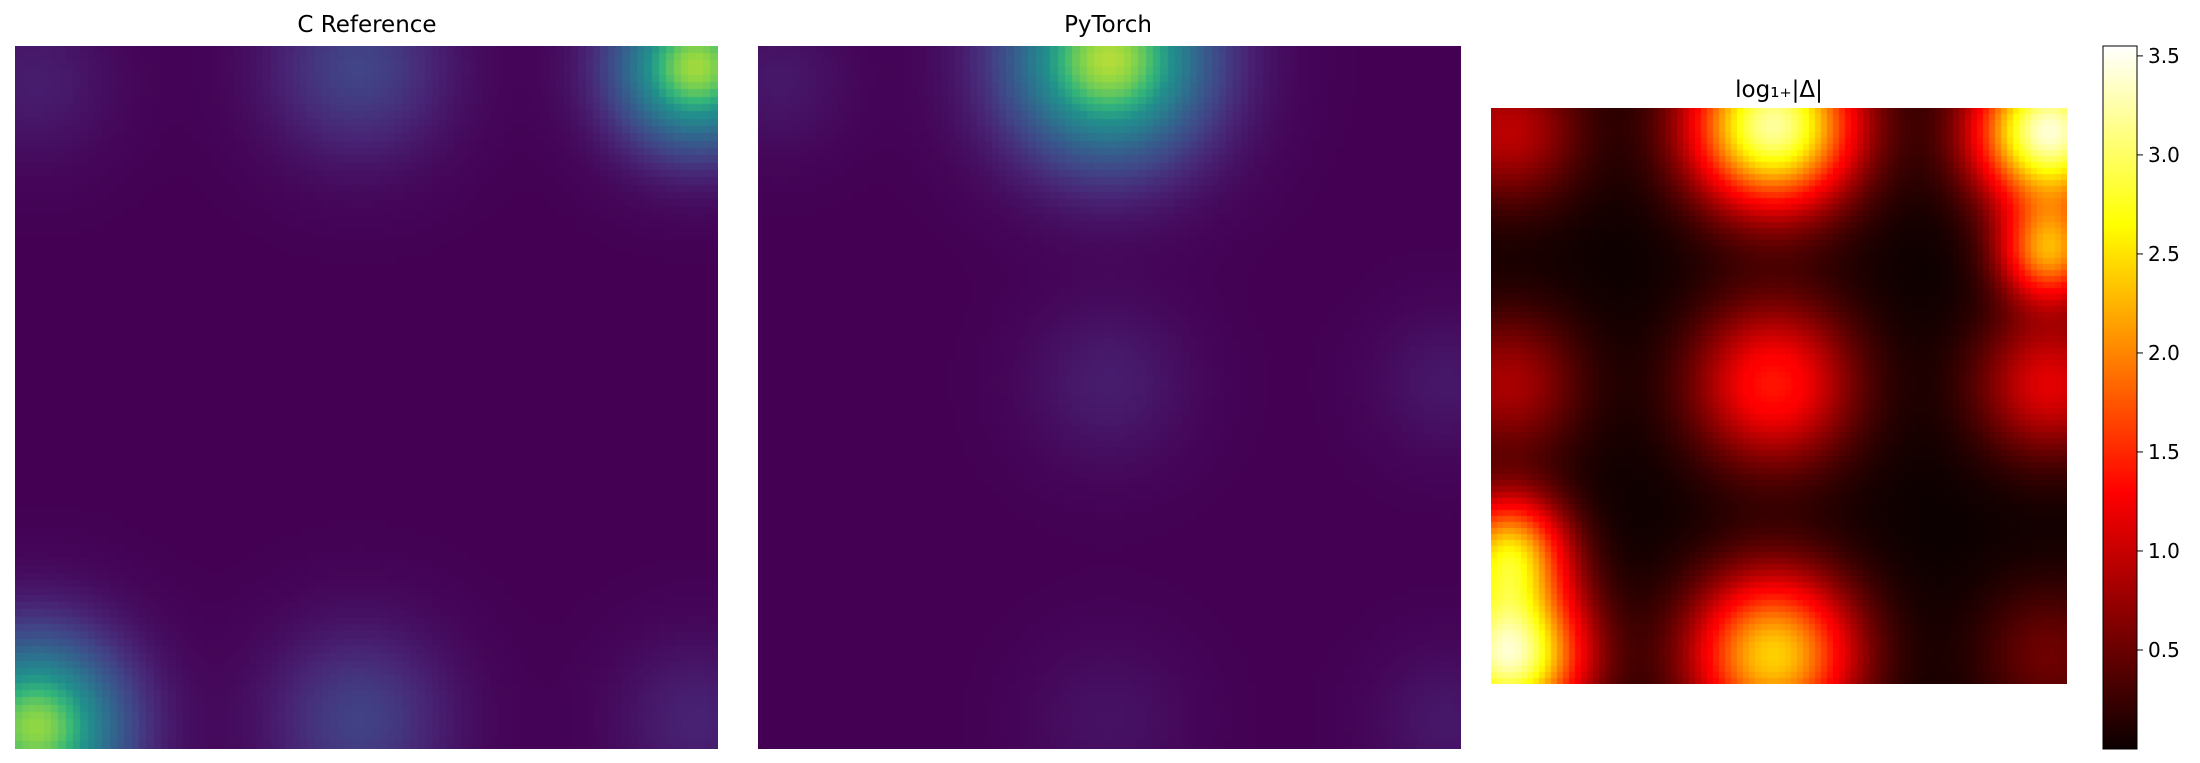 This screenshot has width=2200, height=763. I want to click on colorbar-tick-label: 3.5, so click(2164, 56).